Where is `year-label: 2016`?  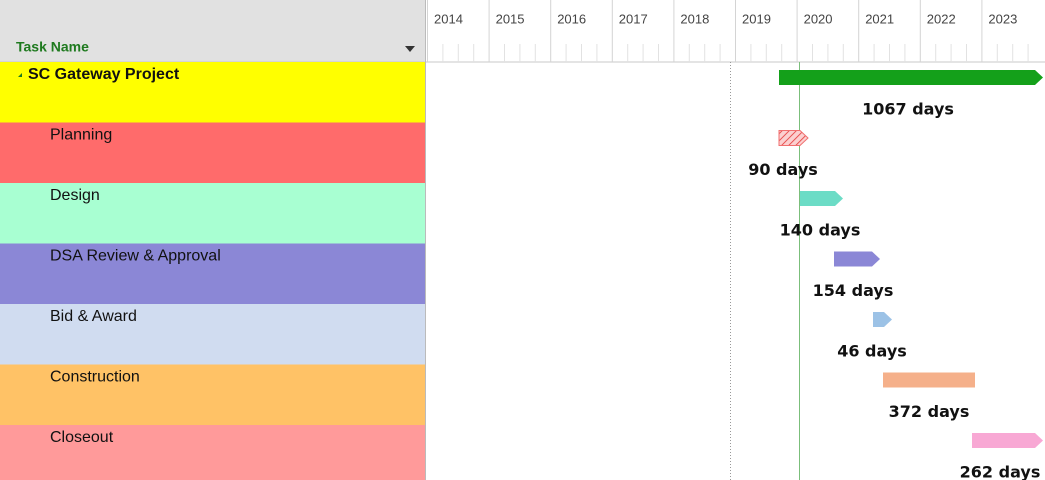 year-label: 2016 is located at coordinates (571, 18).